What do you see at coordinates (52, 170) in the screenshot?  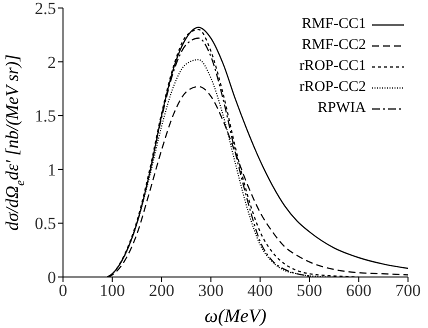 I see `y-tick-label: 1` at bounding box center [52, 170].